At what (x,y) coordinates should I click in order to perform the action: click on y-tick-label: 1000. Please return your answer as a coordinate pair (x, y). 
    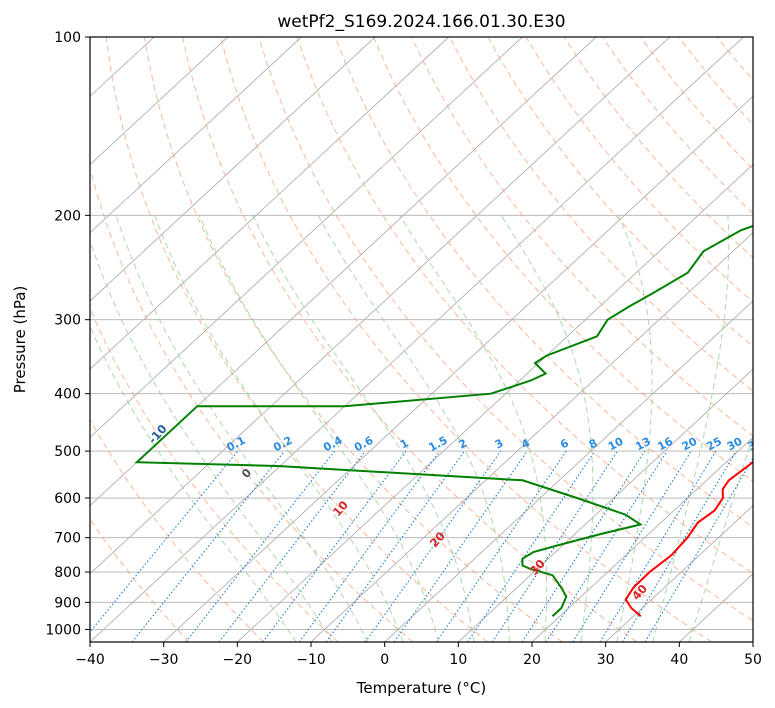
    Looking at the image, I should click on (63, 630).